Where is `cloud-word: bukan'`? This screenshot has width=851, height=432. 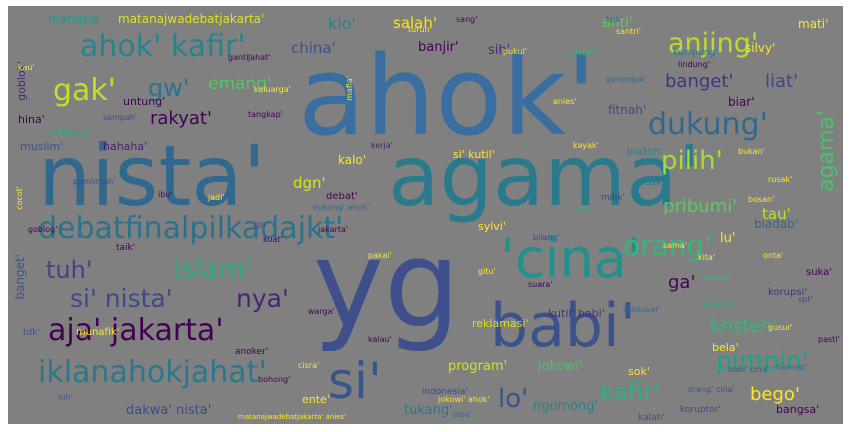 cloud-word: bukan' is located at coordinates (751, 151).